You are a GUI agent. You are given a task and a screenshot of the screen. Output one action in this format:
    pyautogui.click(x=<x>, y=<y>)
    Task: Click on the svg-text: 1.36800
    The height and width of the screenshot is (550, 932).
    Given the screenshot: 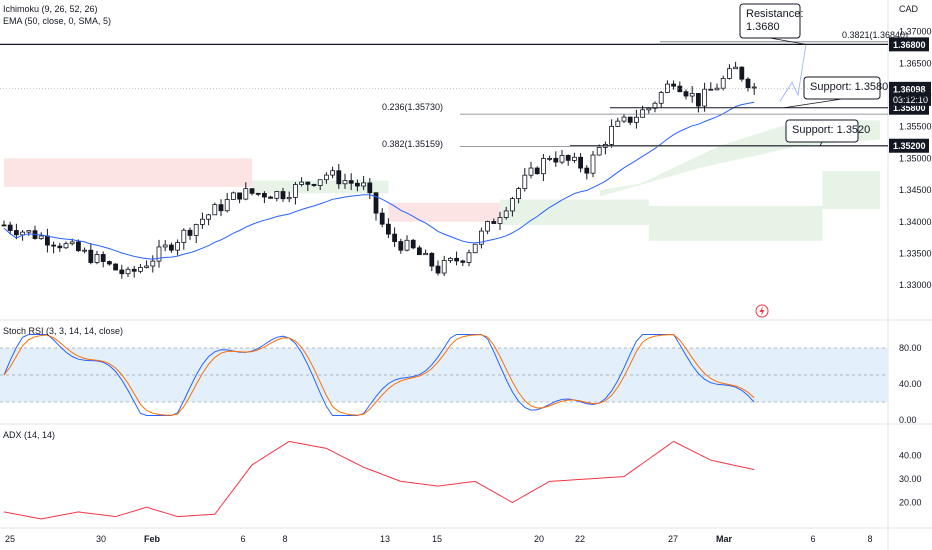 What is the action you would take?
    pyautogui.click(x=909, y=45)
    